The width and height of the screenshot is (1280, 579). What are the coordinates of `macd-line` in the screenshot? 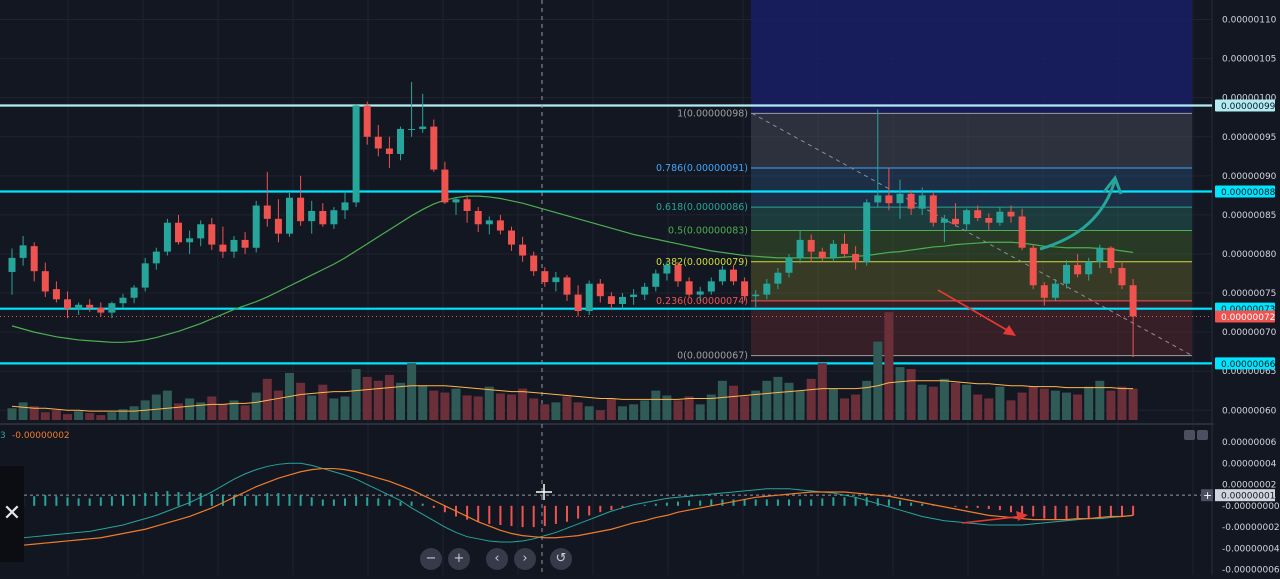 It's located at (573, 502).